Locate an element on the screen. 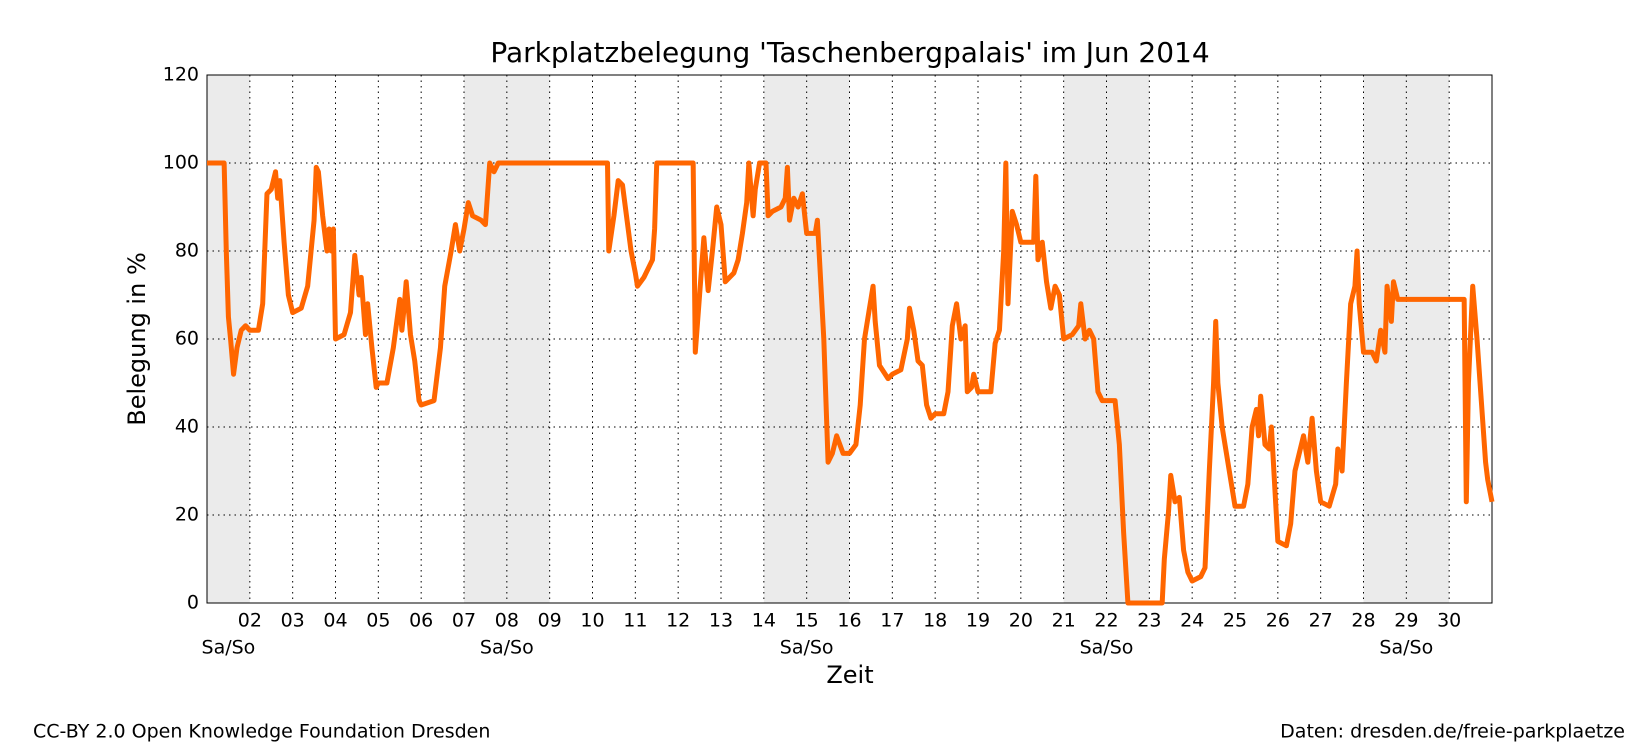 The width and height of the screenshot is (1650, 750). x-tick-label: 08 is located at coordinates (507, 621).